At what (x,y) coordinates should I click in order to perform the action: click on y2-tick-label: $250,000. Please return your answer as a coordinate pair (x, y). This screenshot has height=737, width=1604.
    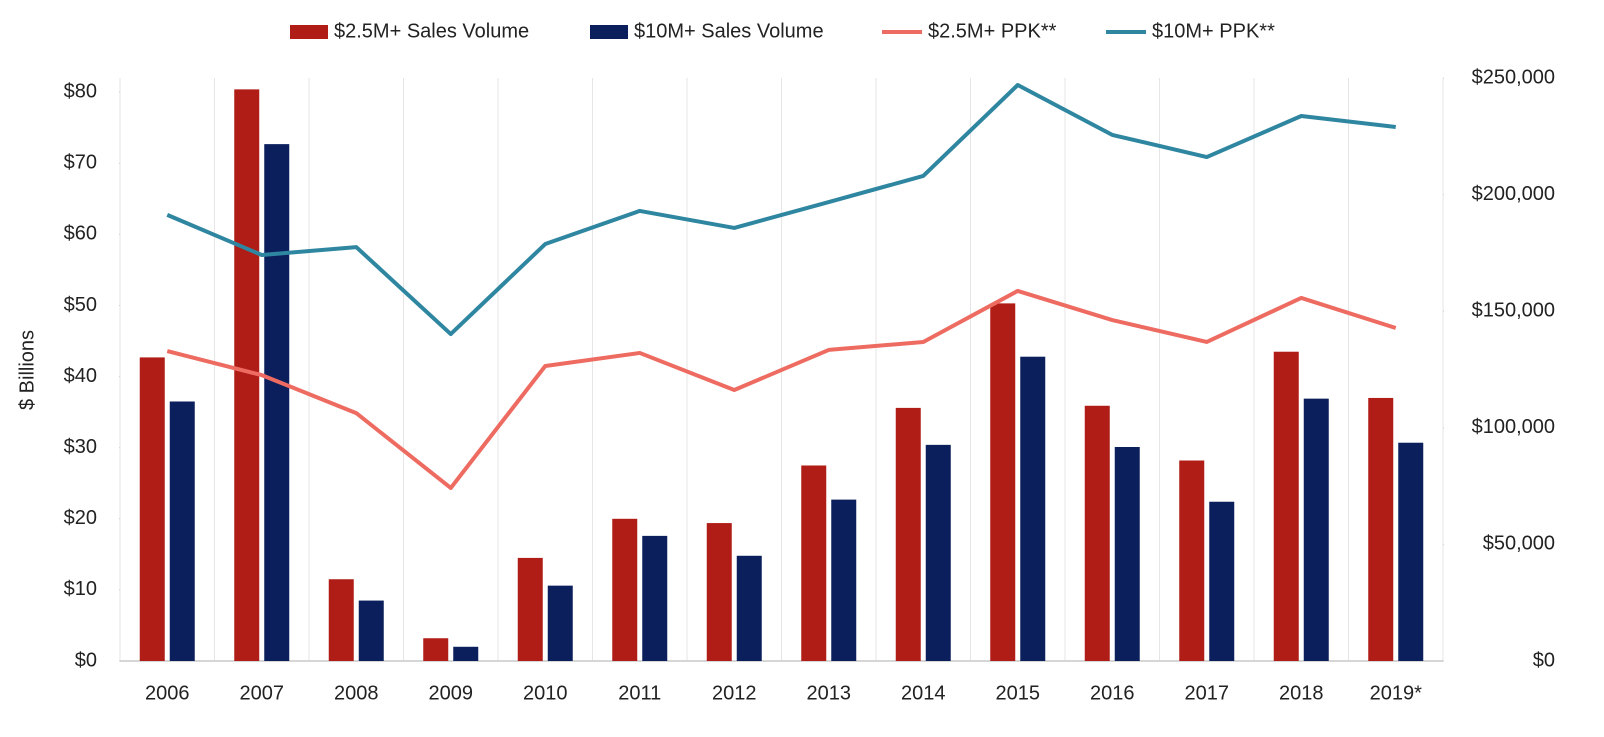
    Looking at the image, I should click on (1513, 77).